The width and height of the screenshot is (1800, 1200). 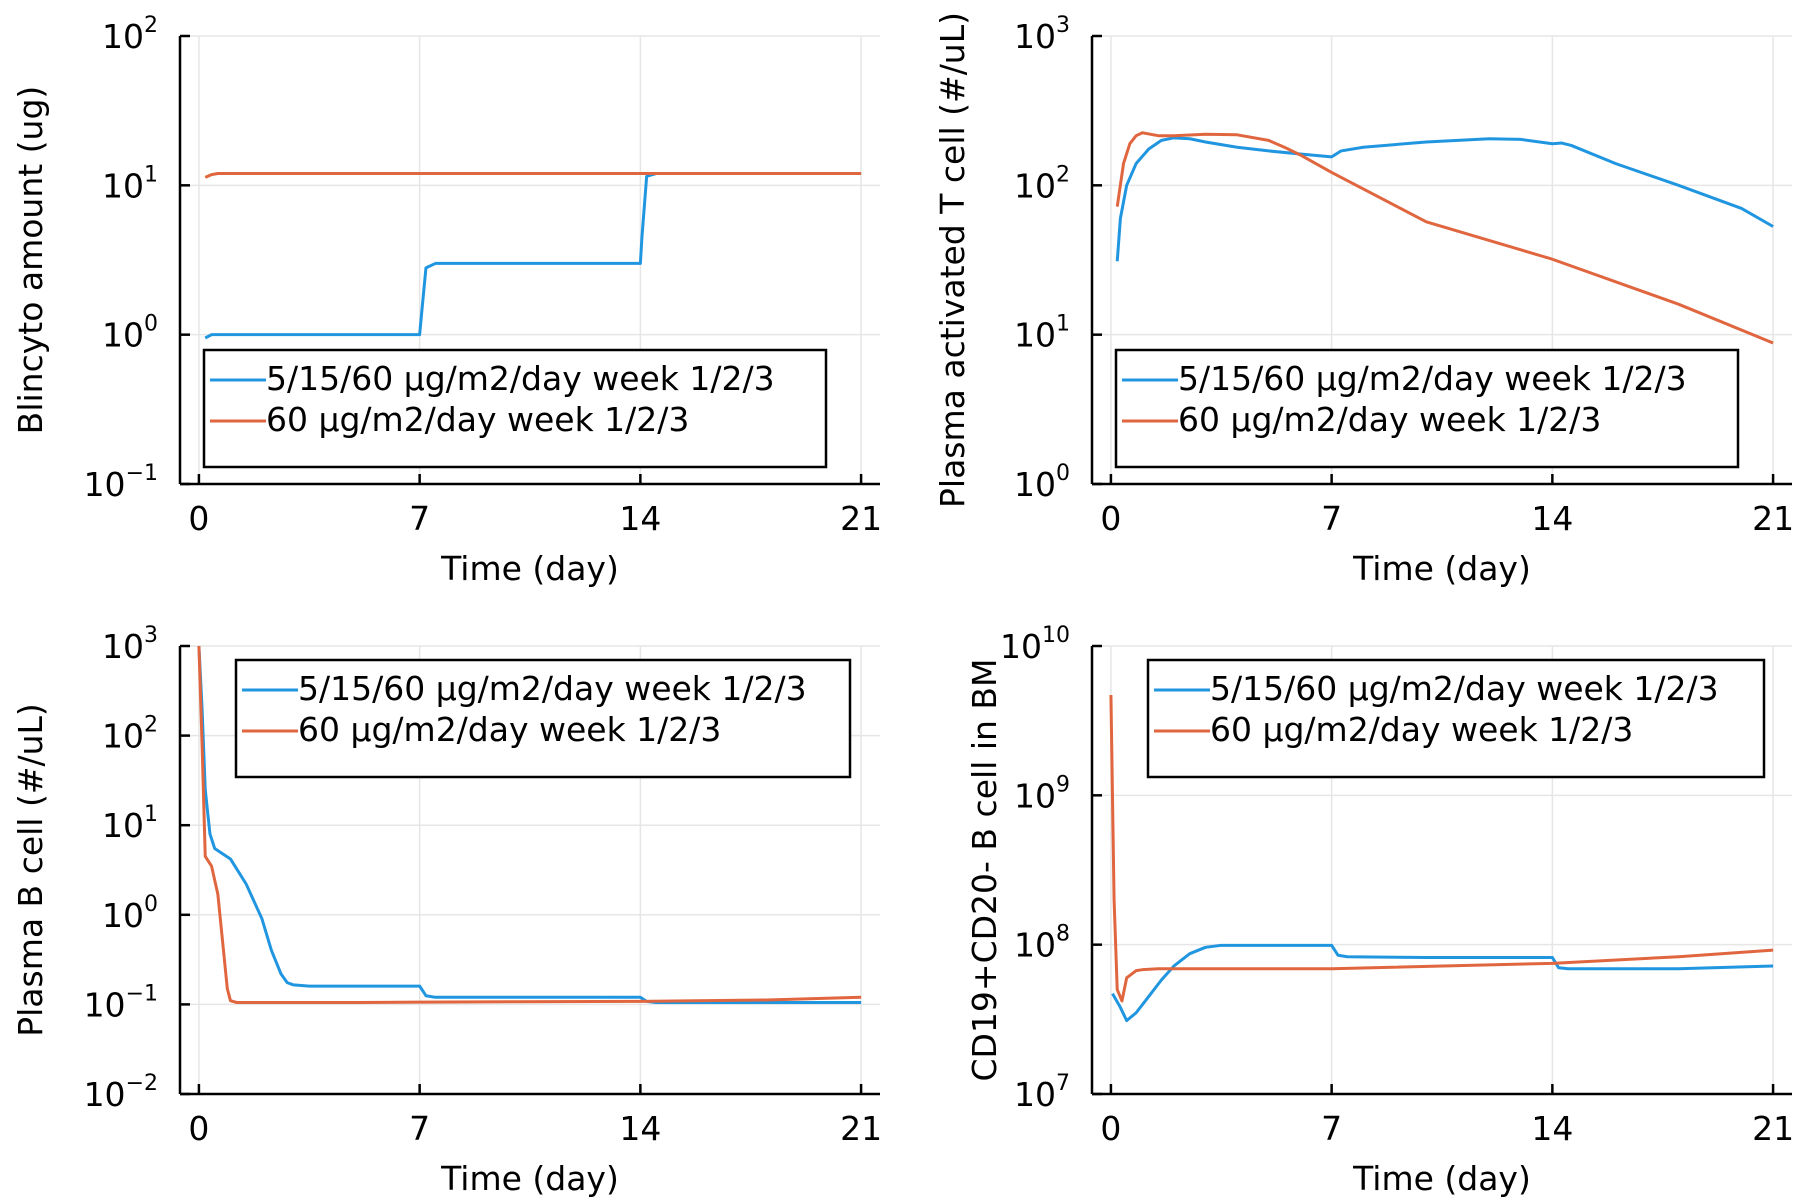 I want to click on y-axis-label: Blincyto amount (ug), so click(x=30, y=260).